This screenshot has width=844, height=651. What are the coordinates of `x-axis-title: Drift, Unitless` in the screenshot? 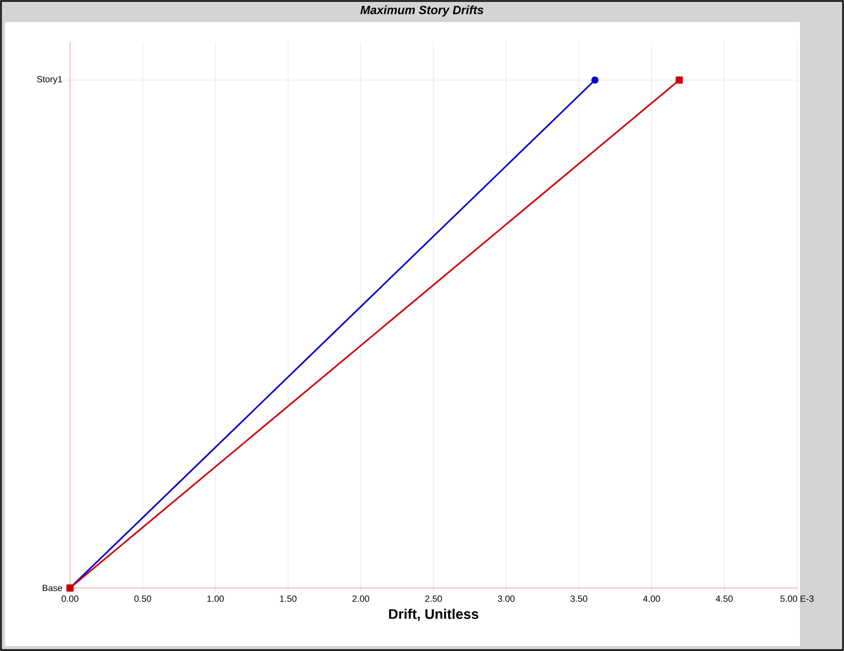 It's located at (433, 614).